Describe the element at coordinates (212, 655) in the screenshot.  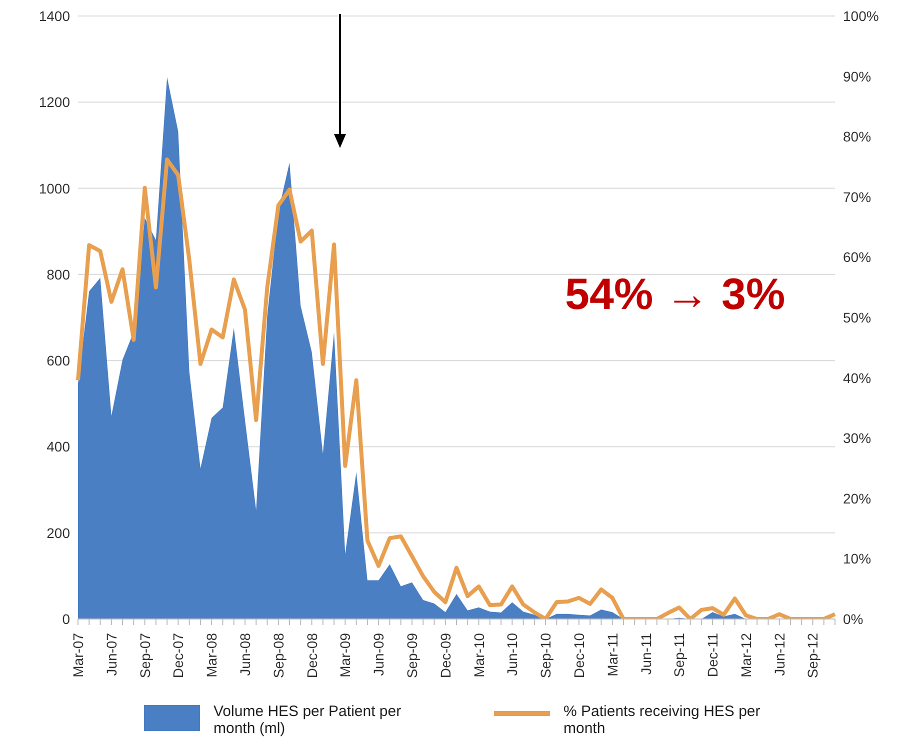
I see `x-tick-label: Mar-08` at that location.